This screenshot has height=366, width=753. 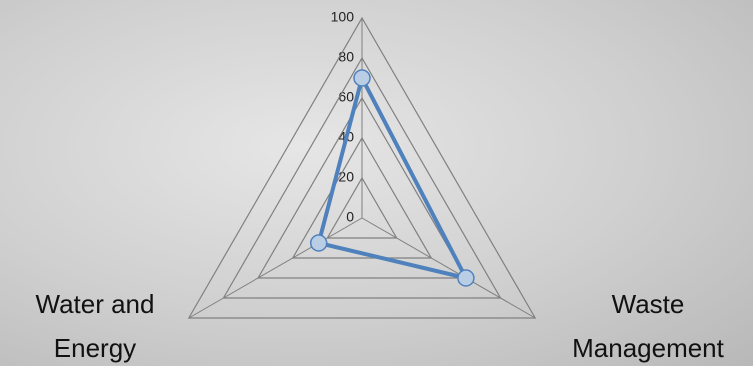 What do you see at coordinates (346, 97) in the screenshot?
I see `y-tick-label: 60` at bounding box center [346, 97].